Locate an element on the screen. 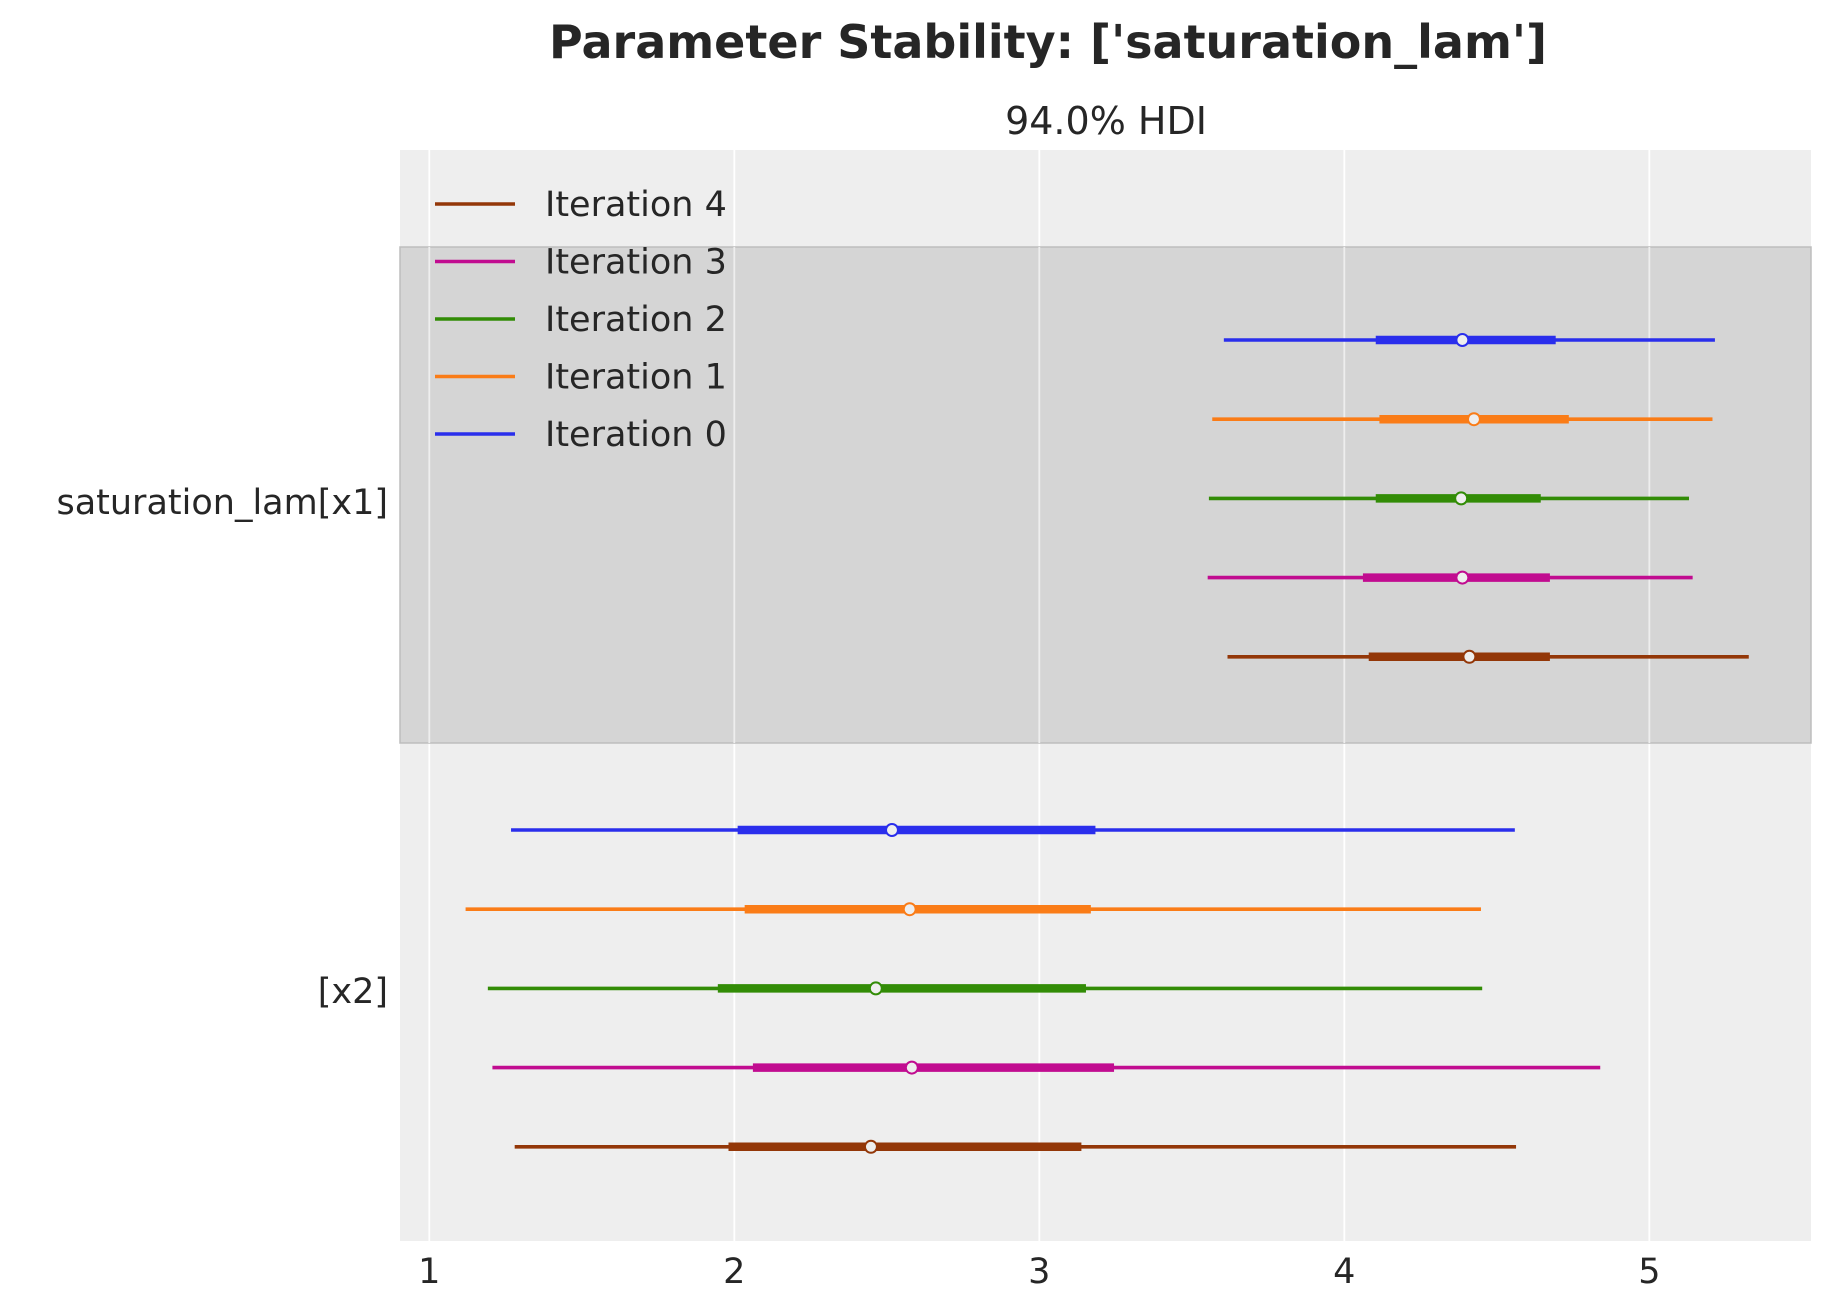 This screenshot has height=1307, width=1823. legend-label: Iteration 3 is located at coordinates (636, 263).